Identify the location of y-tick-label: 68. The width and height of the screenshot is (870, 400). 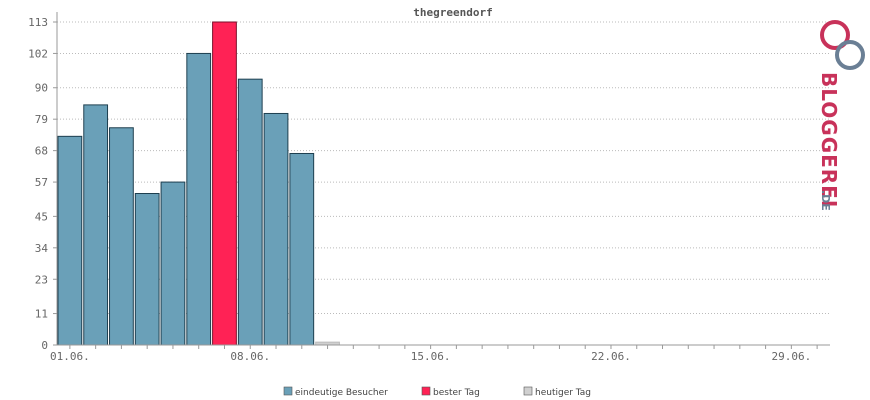
(41, 151).